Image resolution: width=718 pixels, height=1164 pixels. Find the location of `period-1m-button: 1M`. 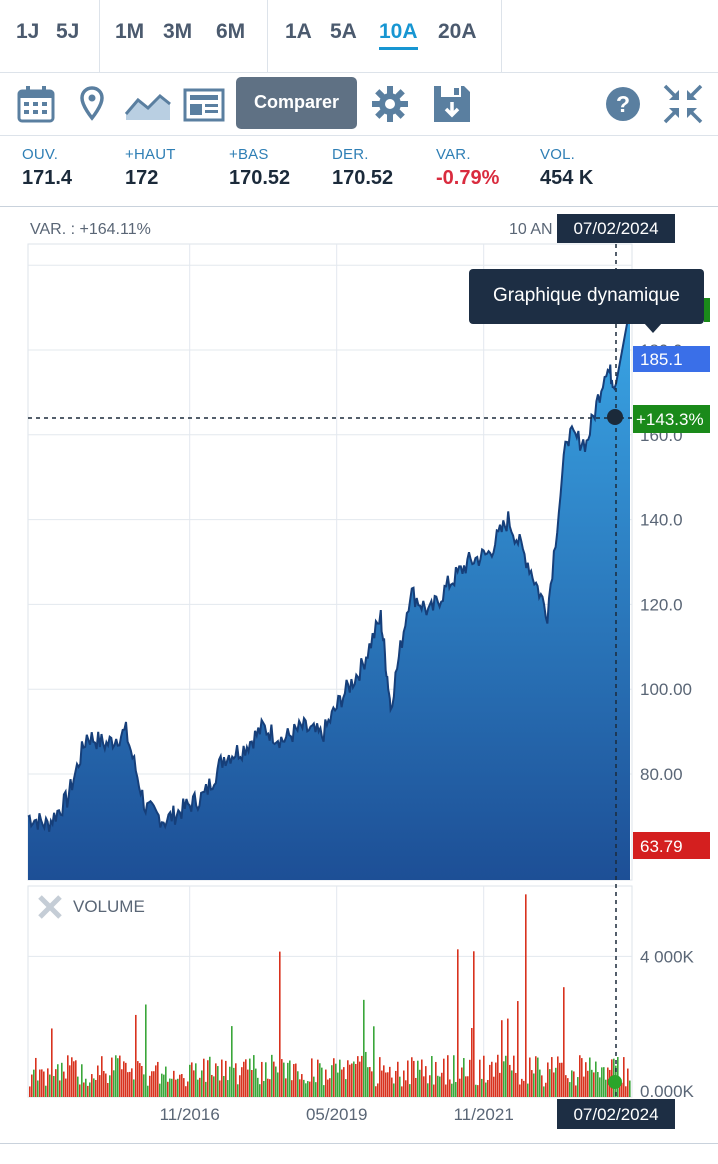

period-1m-button: 1M is located at coordinates (130, 31).